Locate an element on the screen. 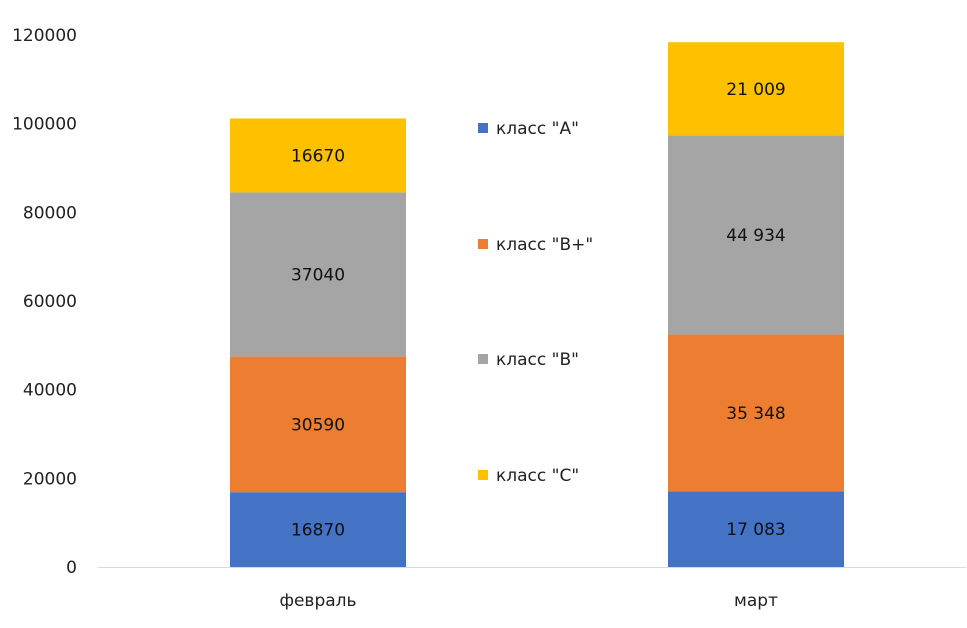  y-tick-label: 0 is located at coordinates (71, 568).